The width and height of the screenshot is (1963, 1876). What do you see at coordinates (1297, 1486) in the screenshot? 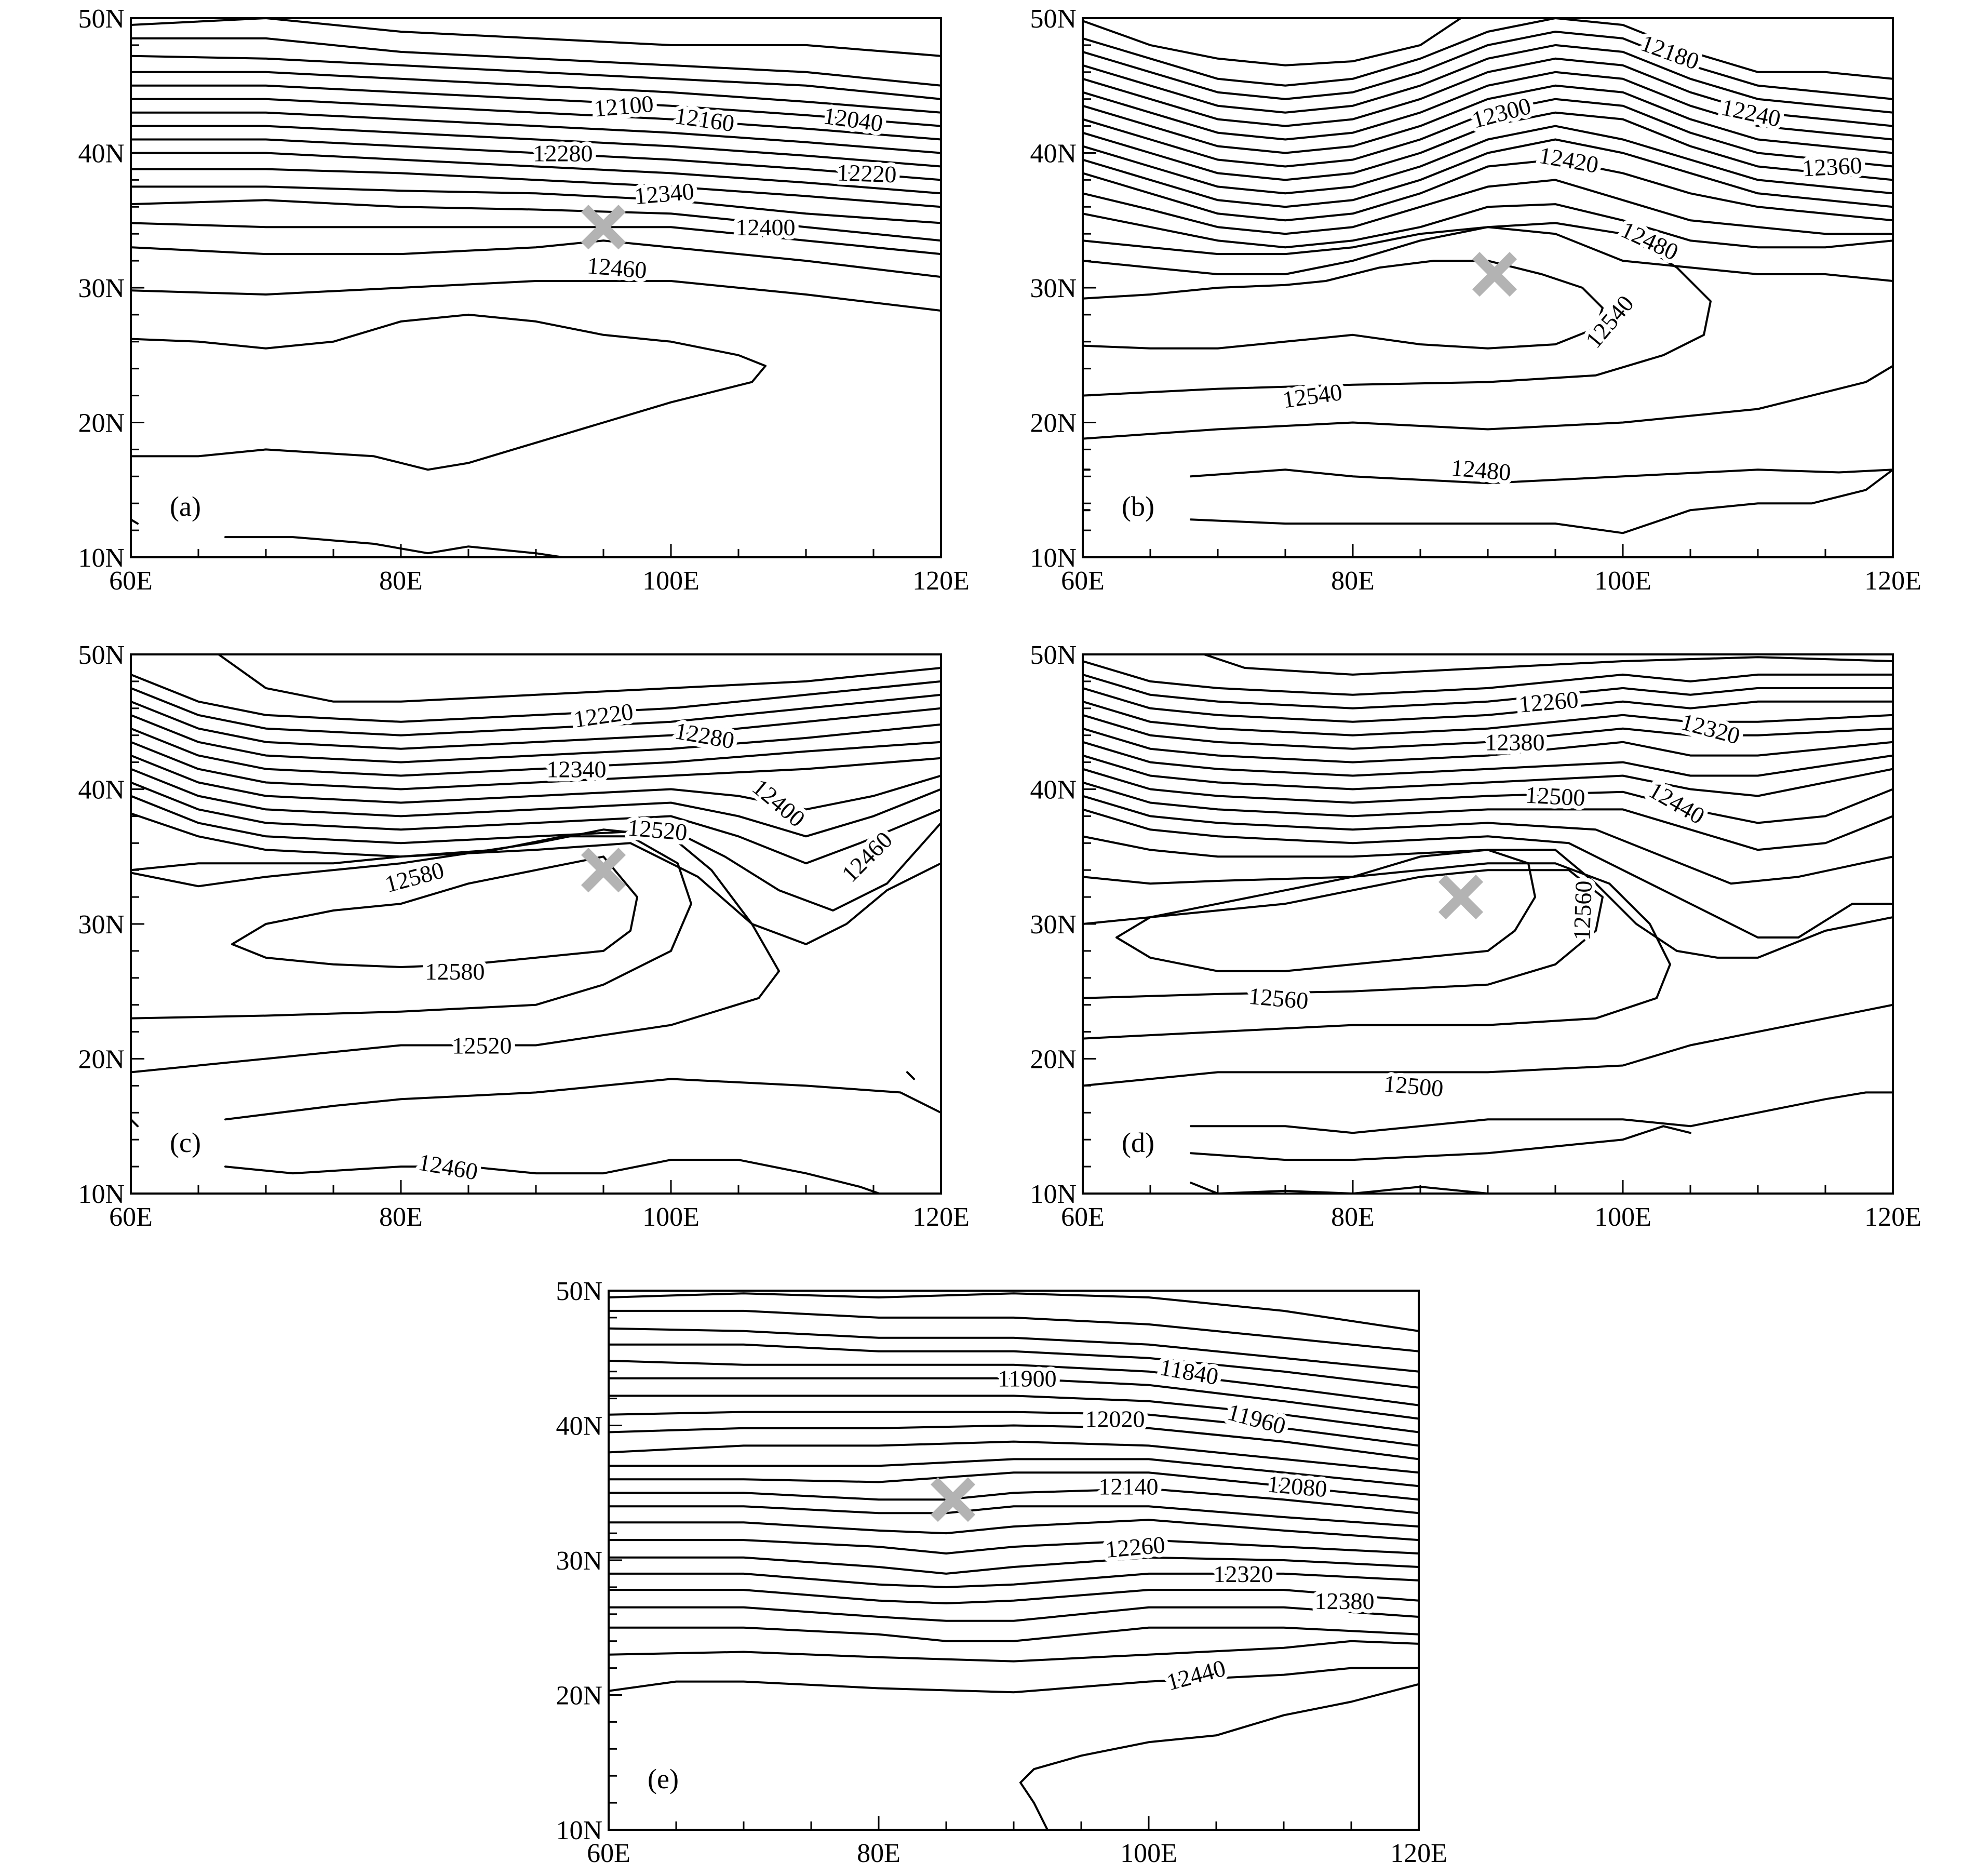
I see `contour-label-text: 12080` at bounding box center [1297, 1486].